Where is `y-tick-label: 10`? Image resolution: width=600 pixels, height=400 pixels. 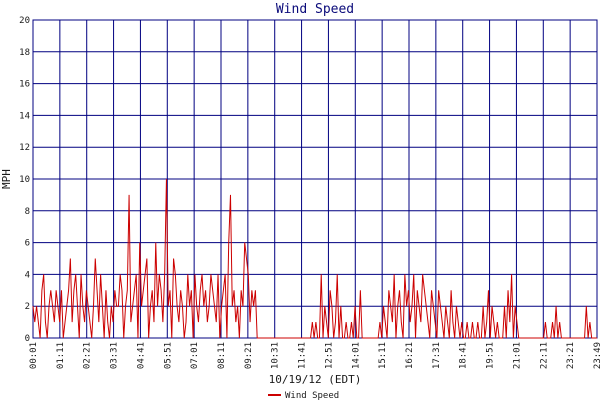
y-tick-label: 10 is located at coordinates (24, 180).